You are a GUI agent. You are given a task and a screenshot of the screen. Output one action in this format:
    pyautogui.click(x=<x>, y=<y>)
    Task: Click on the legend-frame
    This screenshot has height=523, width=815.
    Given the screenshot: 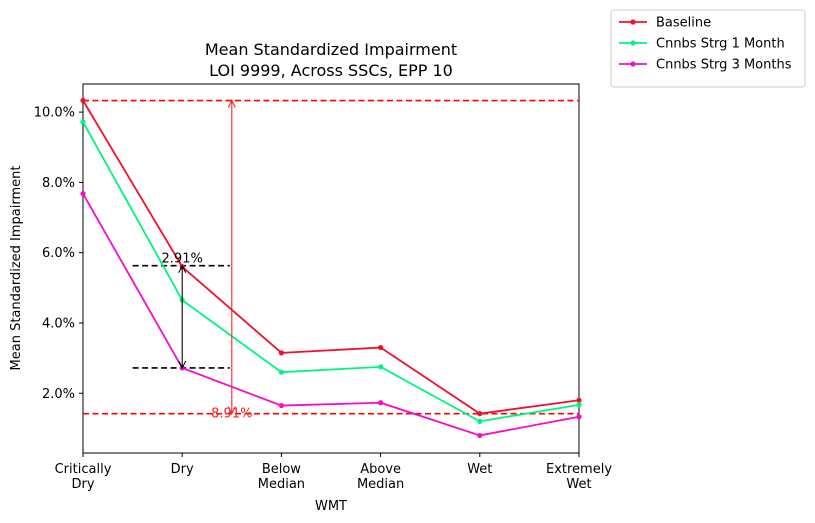 What is the action you would take?
    pyautogui.click(x=708, y=48)
    